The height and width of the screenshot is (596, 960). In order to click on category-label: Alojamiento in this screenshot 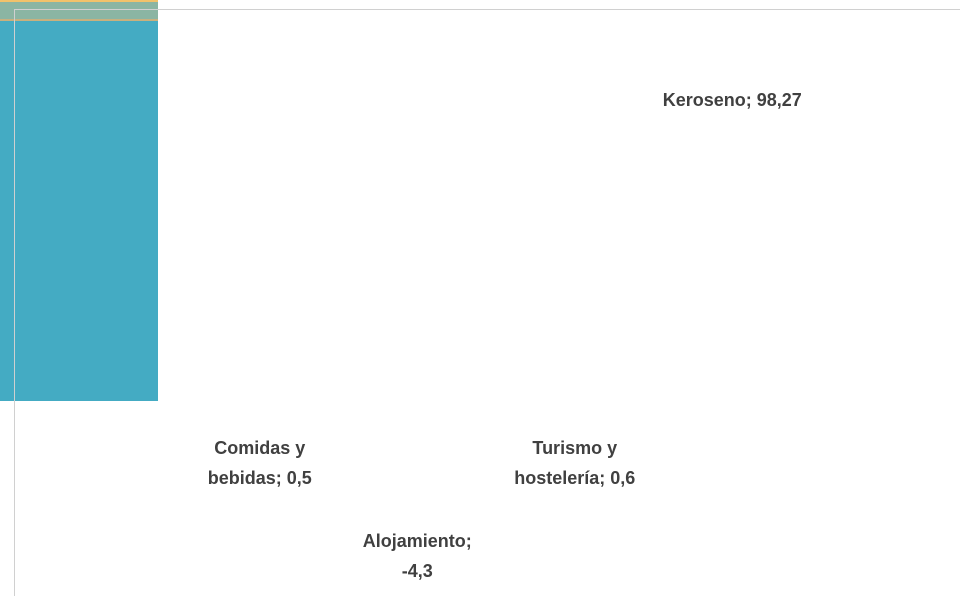, I will do `click(414, 540)`.